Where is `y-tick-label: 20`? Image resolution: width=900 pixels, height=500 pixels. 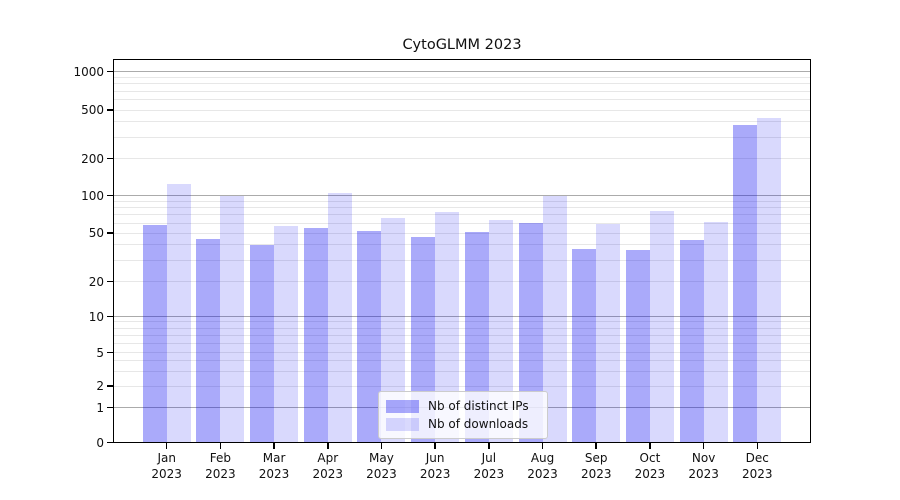
y-tick-label: 20 is located at coordinates (96, 281).